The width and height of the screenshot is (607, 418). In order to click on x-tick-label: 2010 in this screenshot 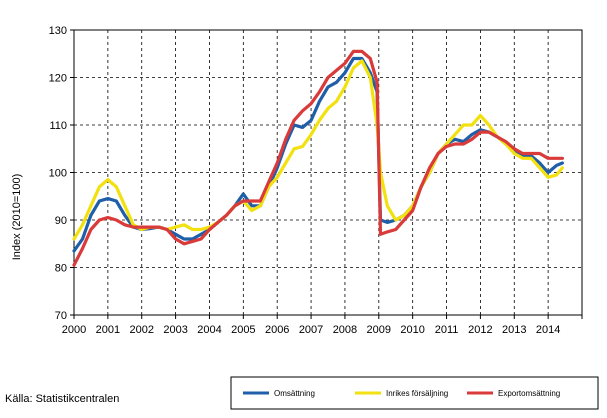, I will do `click(412, 330)`.